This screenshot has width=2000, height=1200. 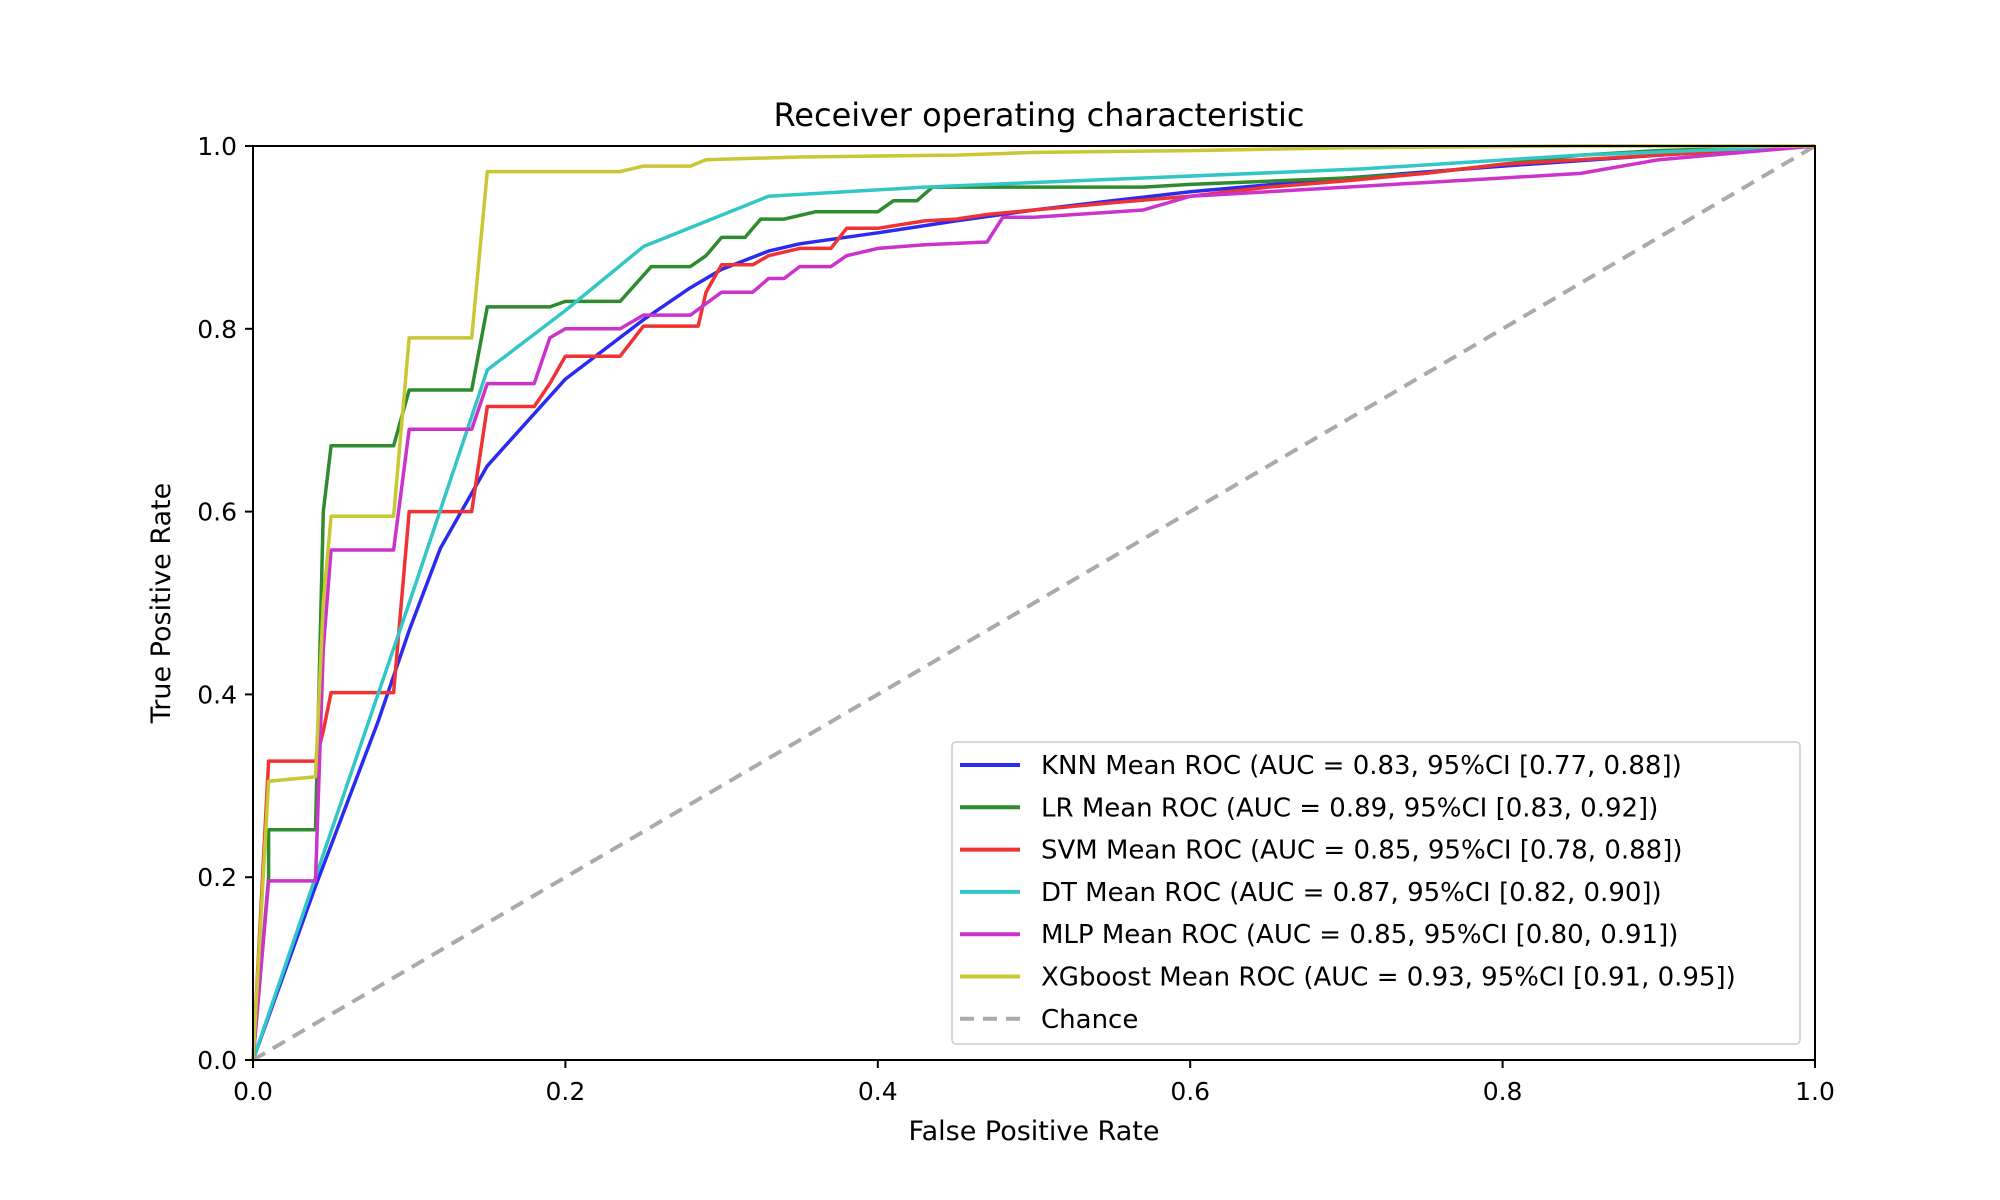 What do you see at coordinates (217, 329) in the screenshot?
I see `y-tick-label: 0.8` at bounding box center [217, 329].